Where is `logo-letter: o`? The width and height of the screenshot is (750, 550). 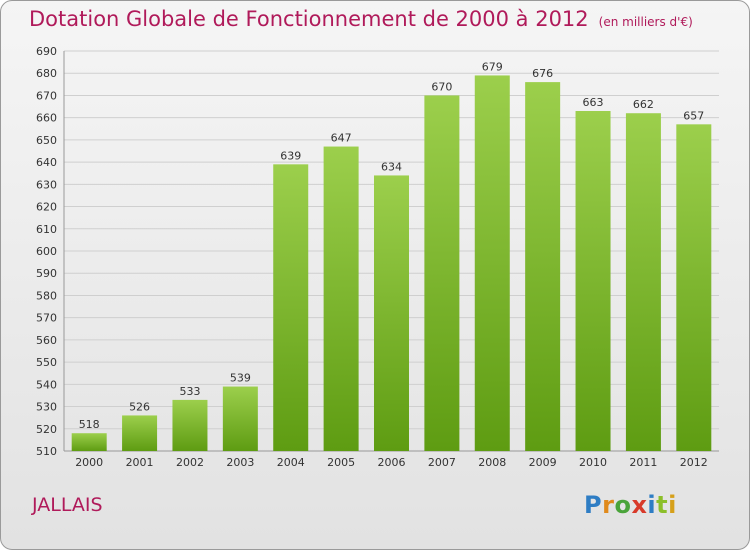 logo-letter: o is located at coordinates (623, 505).